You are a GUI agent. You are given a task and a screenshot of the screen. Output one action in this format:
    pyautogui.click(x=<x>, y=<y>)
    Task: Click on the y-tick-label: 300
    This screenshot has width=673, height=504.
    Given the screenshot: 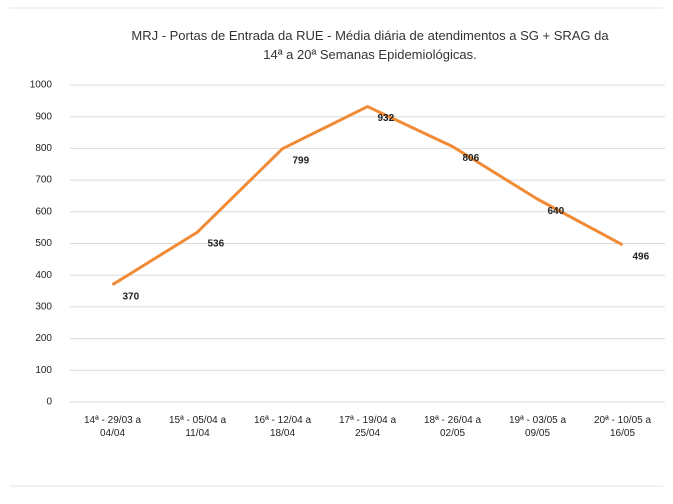 What is the action you would take?
    pyautogui.click(x=43, y=307)
    